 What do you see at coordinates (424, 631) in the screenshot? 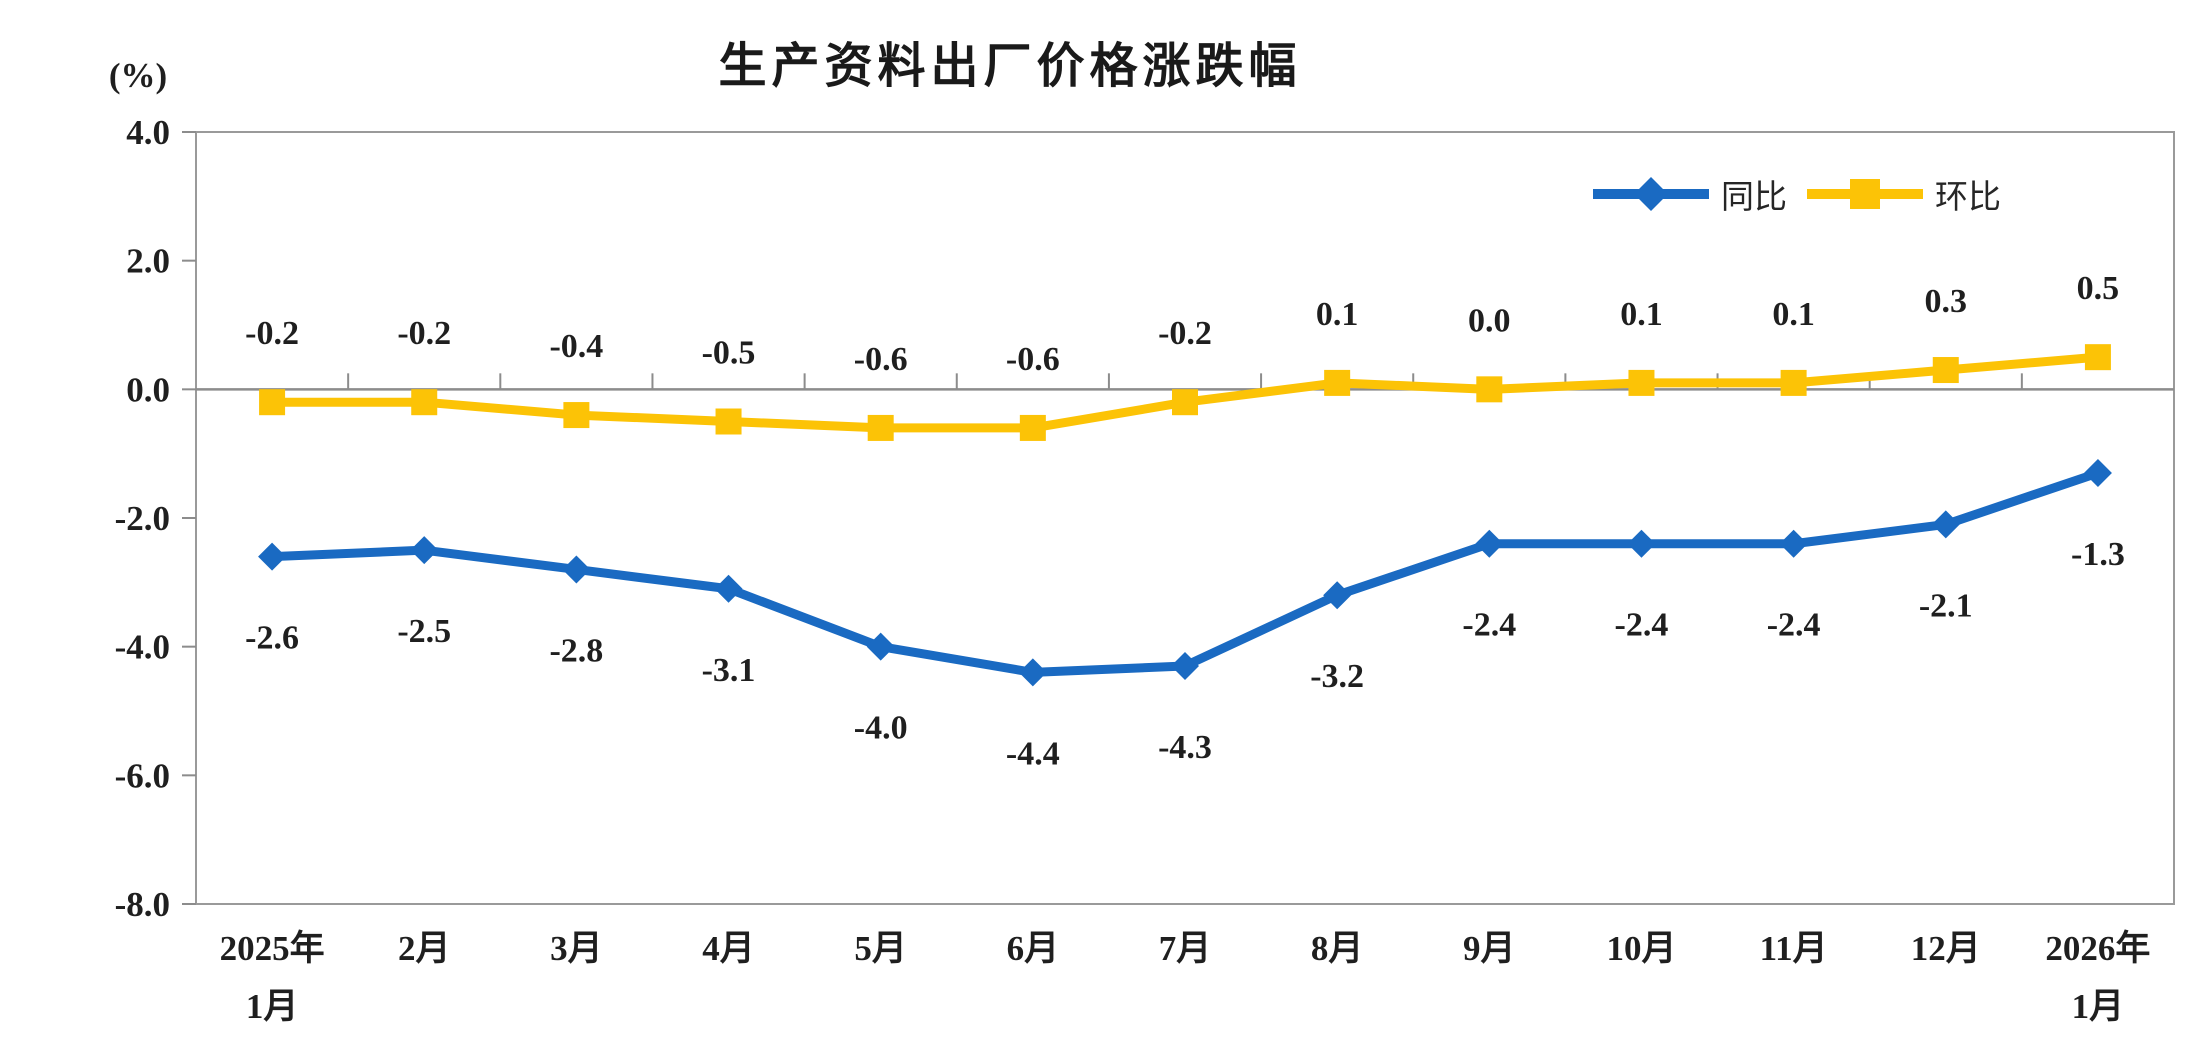
I see `yoy-data-label: -2.5` at bounding box center [424, 631].